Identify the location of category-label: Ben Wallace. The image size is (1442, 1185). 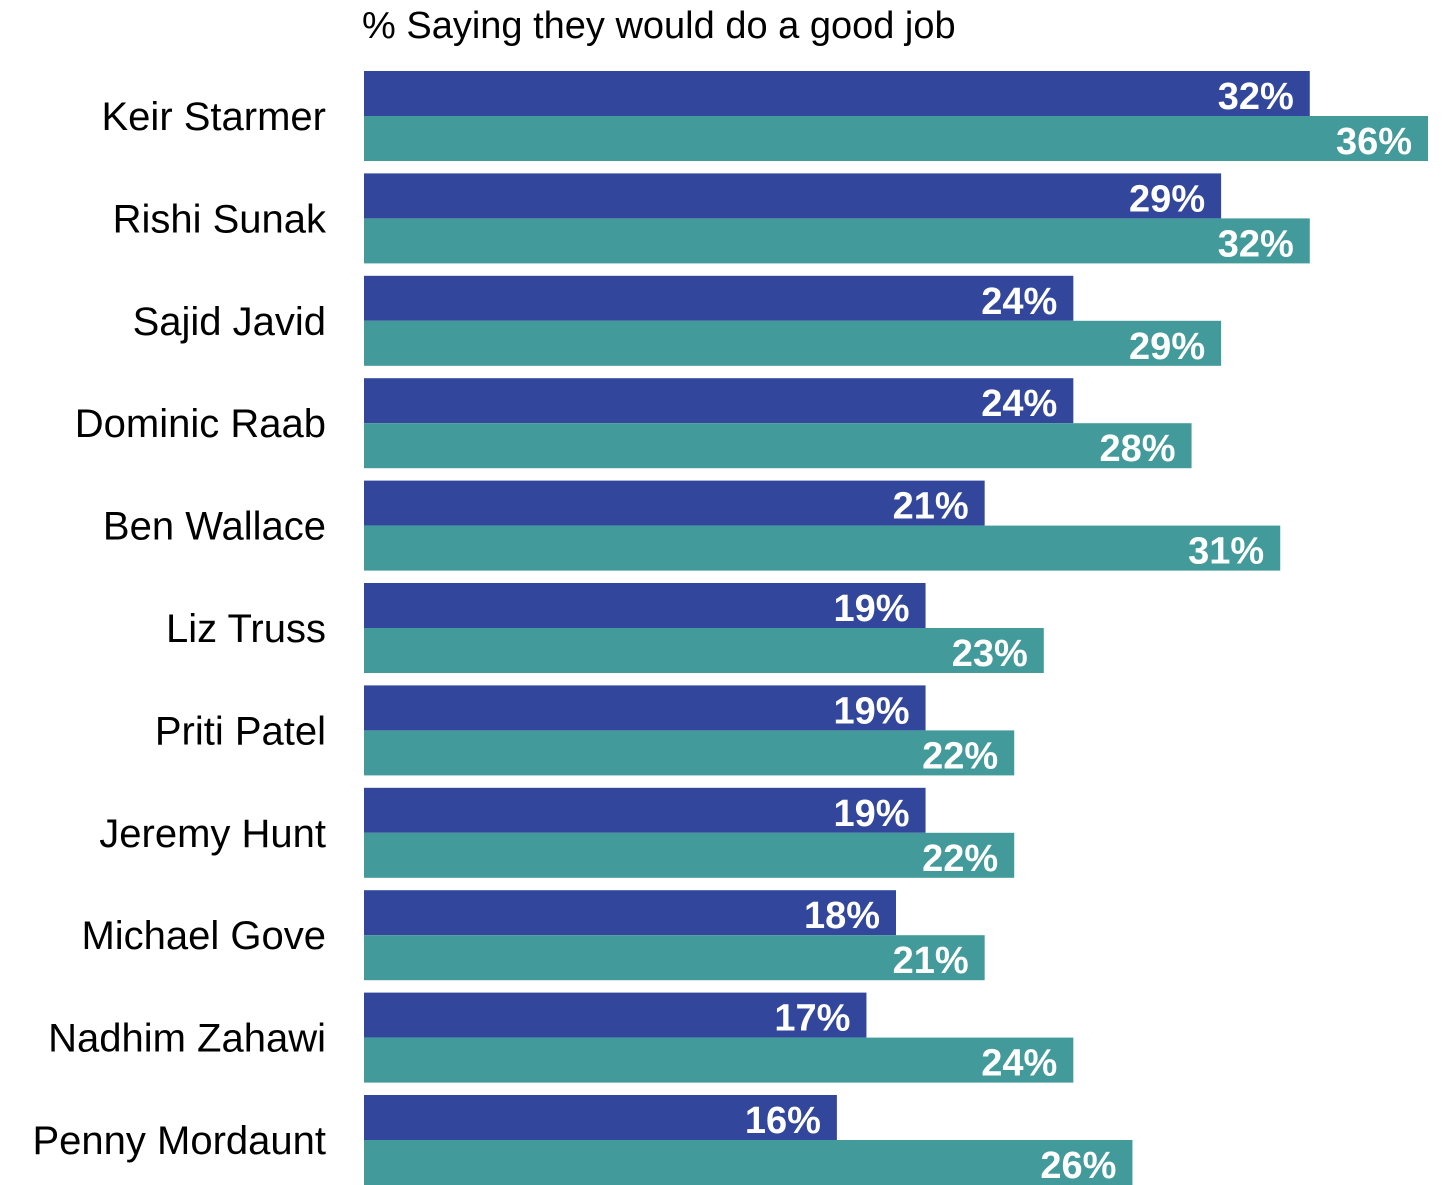
(214, 527).